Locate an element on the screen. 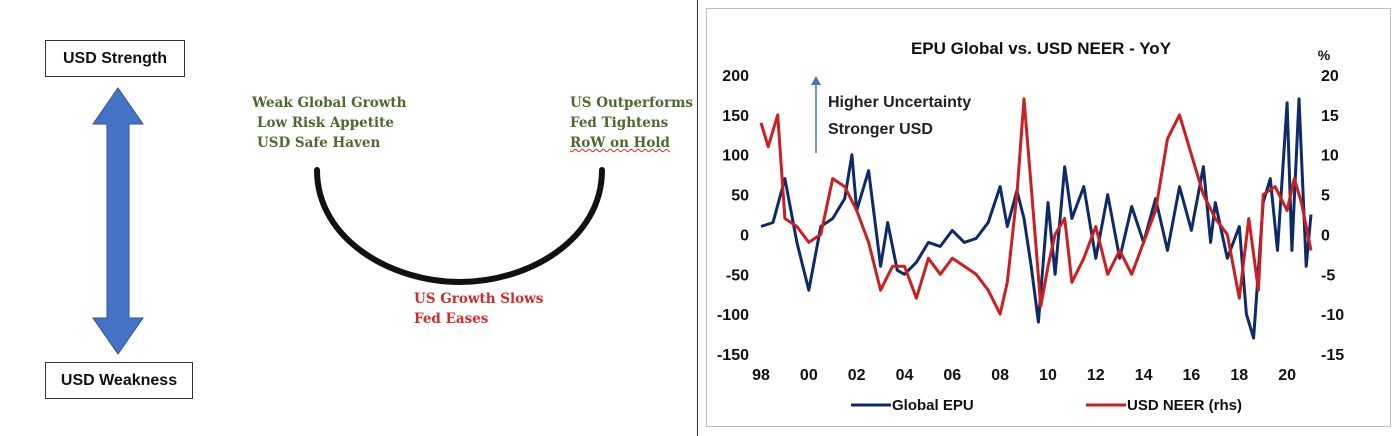  bottom-driver-2: Fed Eases is located at coordinates (451, 319).